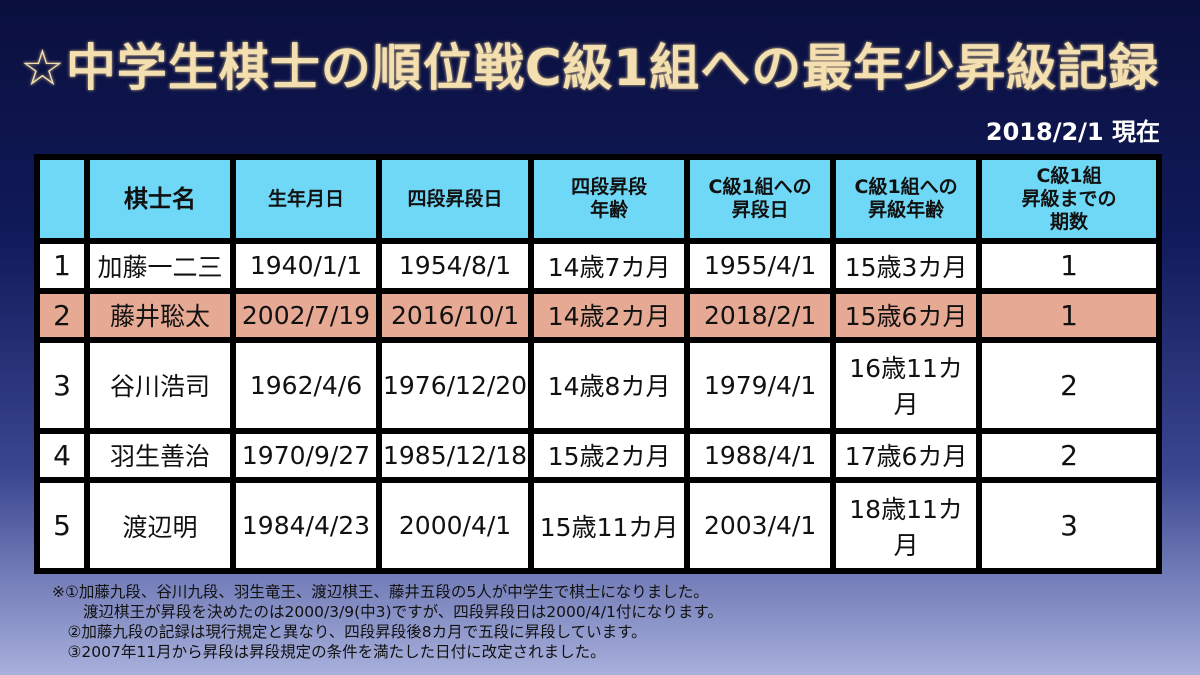  Describe the element at coordinates (160, 315) in the screenshot. I see `cell-name: 藤井聡太` at that location.